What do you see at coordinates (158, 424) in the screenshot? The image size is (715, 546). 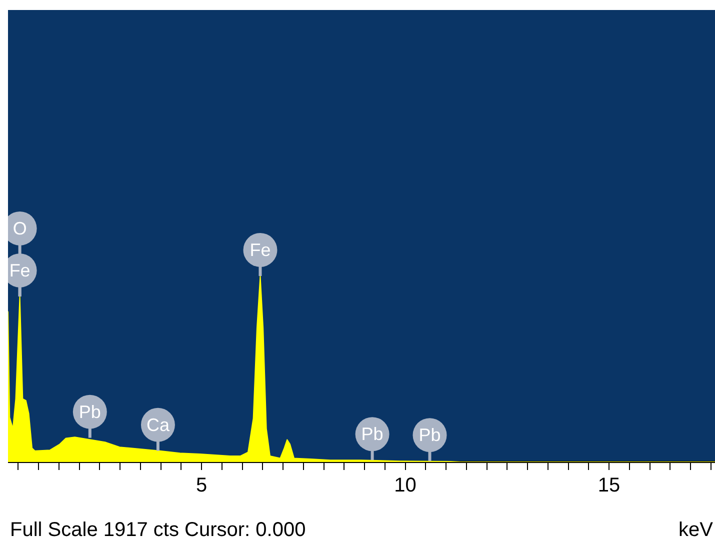 I see `annotation: Ca` at bounding box center [158, 424].